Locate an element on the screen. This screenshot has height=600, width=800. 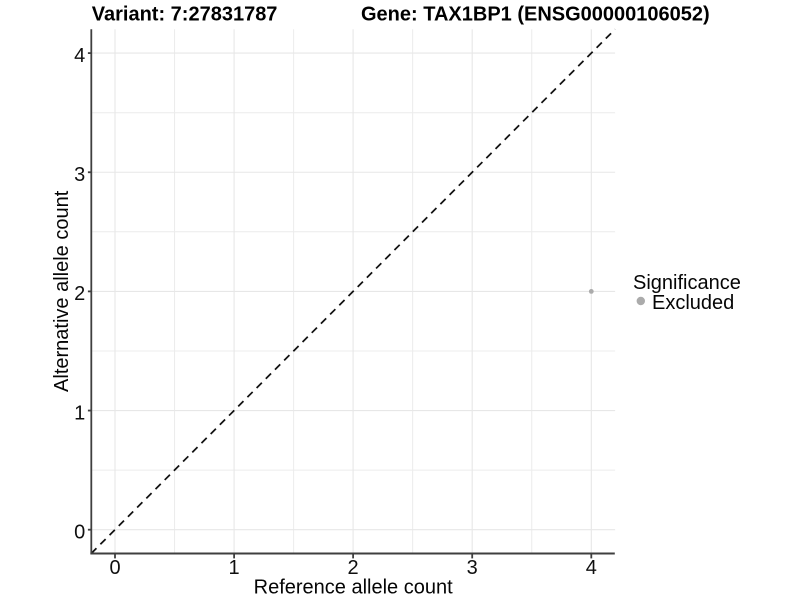
svg-text: Alternative allele count is located at coordinates (62, 291).